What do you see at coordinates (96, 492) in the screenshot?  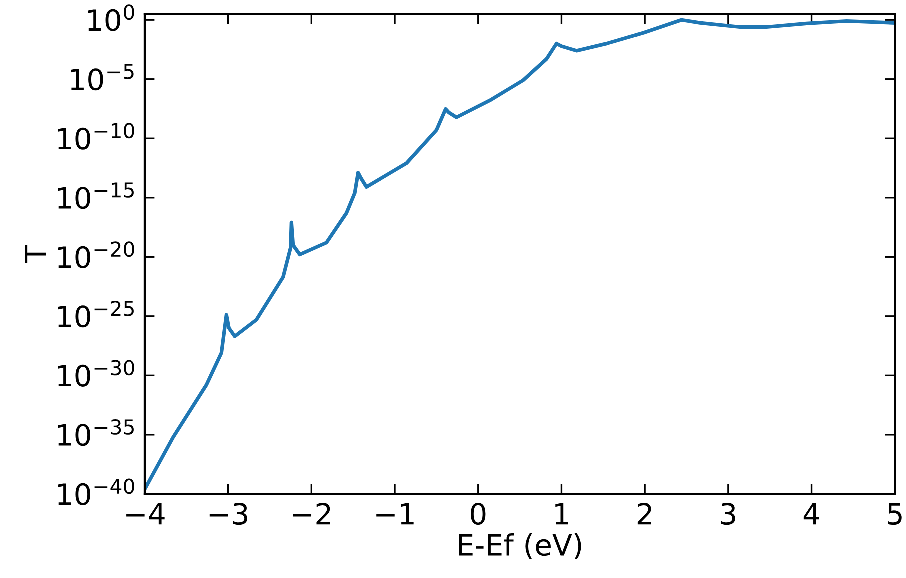 I see `y-tick-label: 10$^{−40}$` at bounding box center [96, 492].